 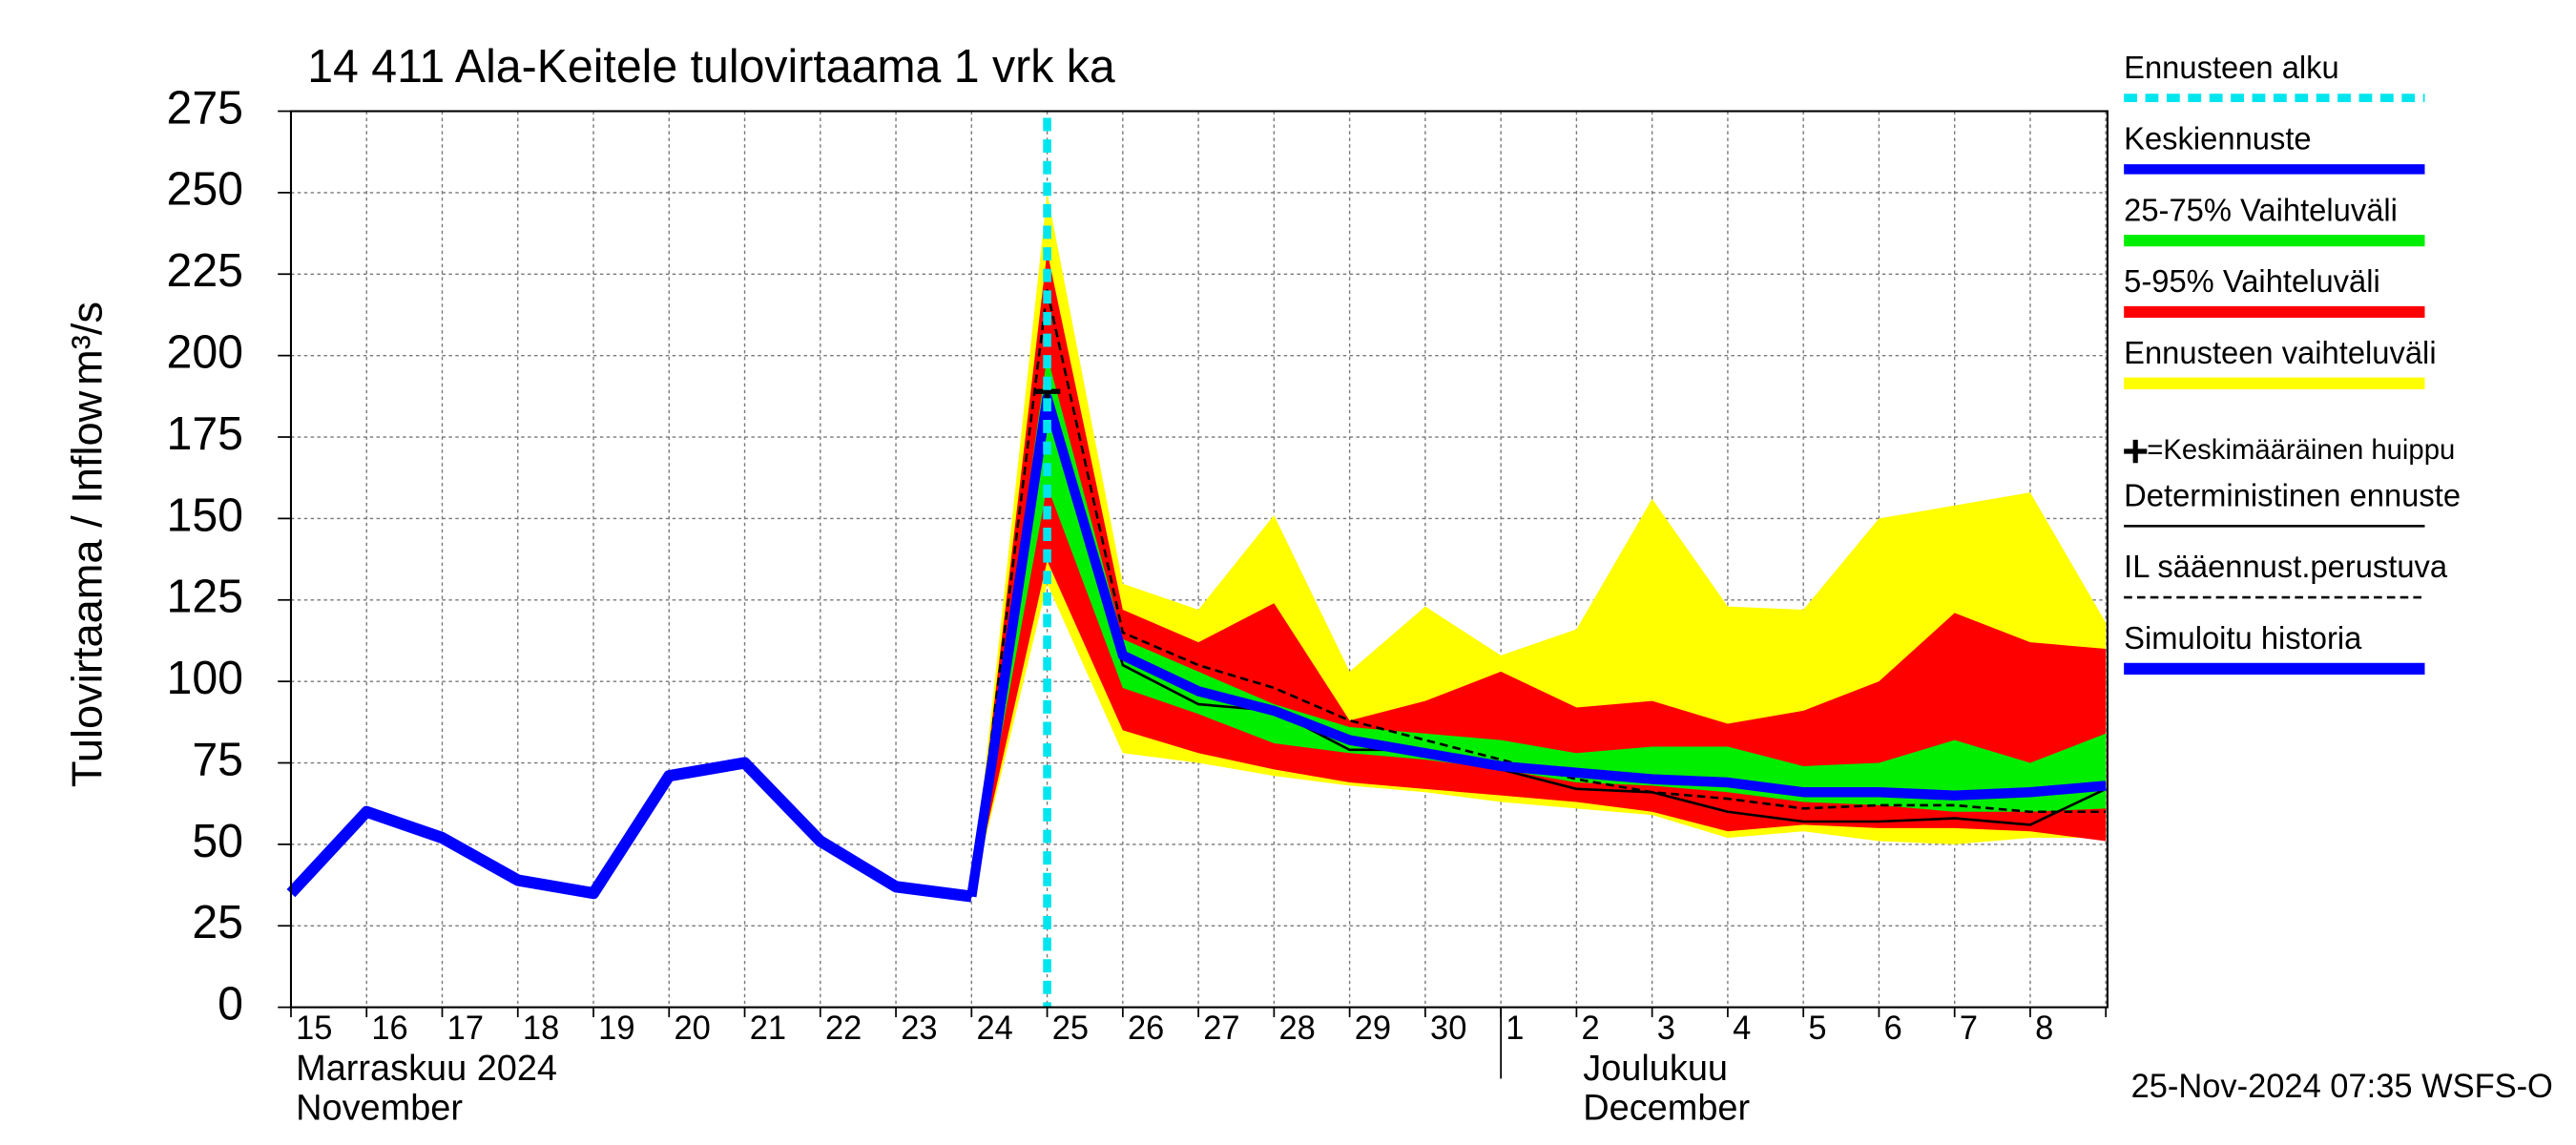 What do you see at coordinates (1373, 1029) in the screenshot?
I see `x-tick-label: 29` at bounding box center [1373, 1029].